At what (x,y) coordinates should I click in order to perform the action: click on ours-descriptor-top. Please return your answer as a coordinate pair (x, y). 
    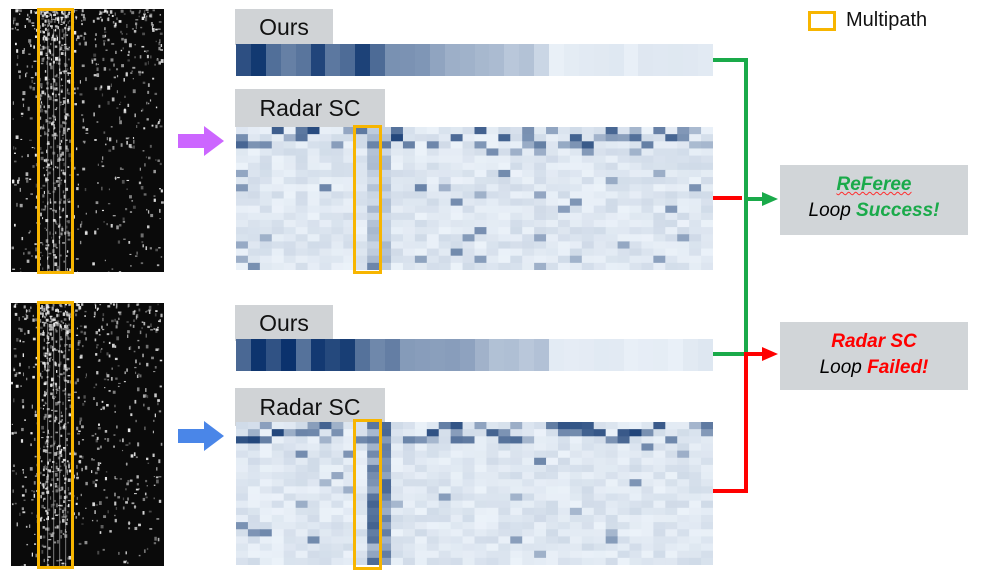
    Looking at the image, I should click on (474, 60).